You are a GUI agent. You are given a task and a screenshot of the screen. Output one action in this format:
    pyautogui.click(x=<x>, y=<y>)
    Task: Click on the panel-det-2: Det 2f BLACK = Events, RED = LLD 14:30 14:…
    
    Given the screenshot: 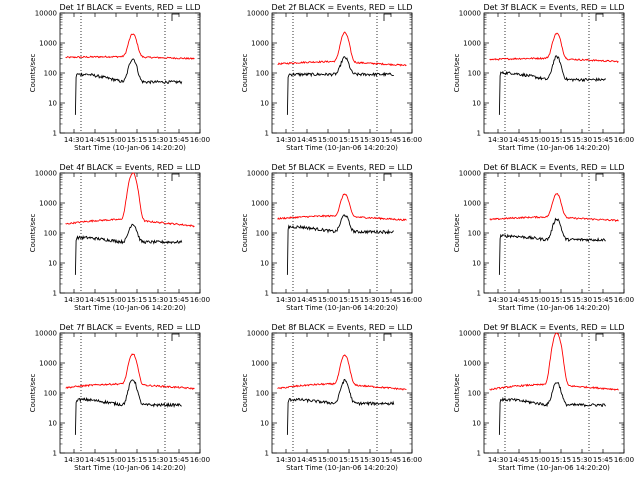 What is the action you would take?
    pyautogui.click(x=331, y=77)
    